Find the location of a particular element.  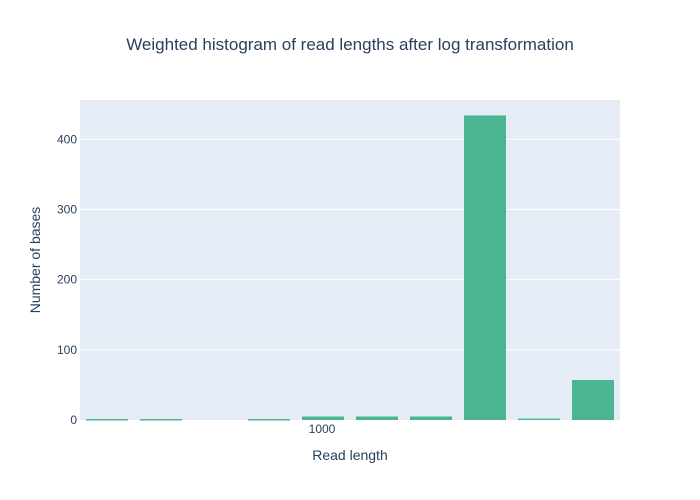

x-axis-title: Read length is located at coordinates (350, 455).